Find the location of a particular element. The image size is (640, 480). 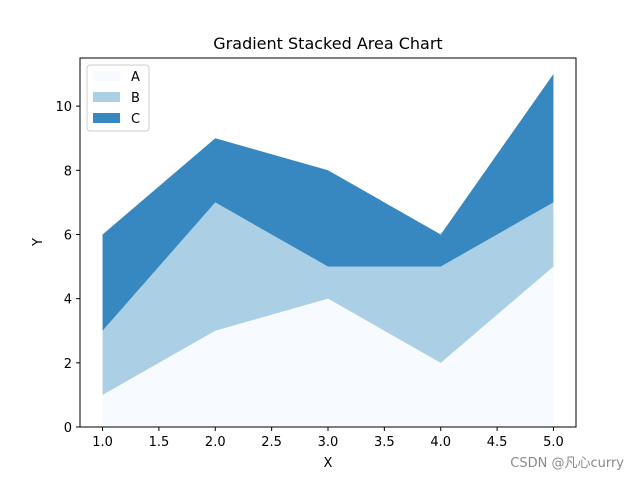

x-axis-label: X is located at coordinates (328, 463).